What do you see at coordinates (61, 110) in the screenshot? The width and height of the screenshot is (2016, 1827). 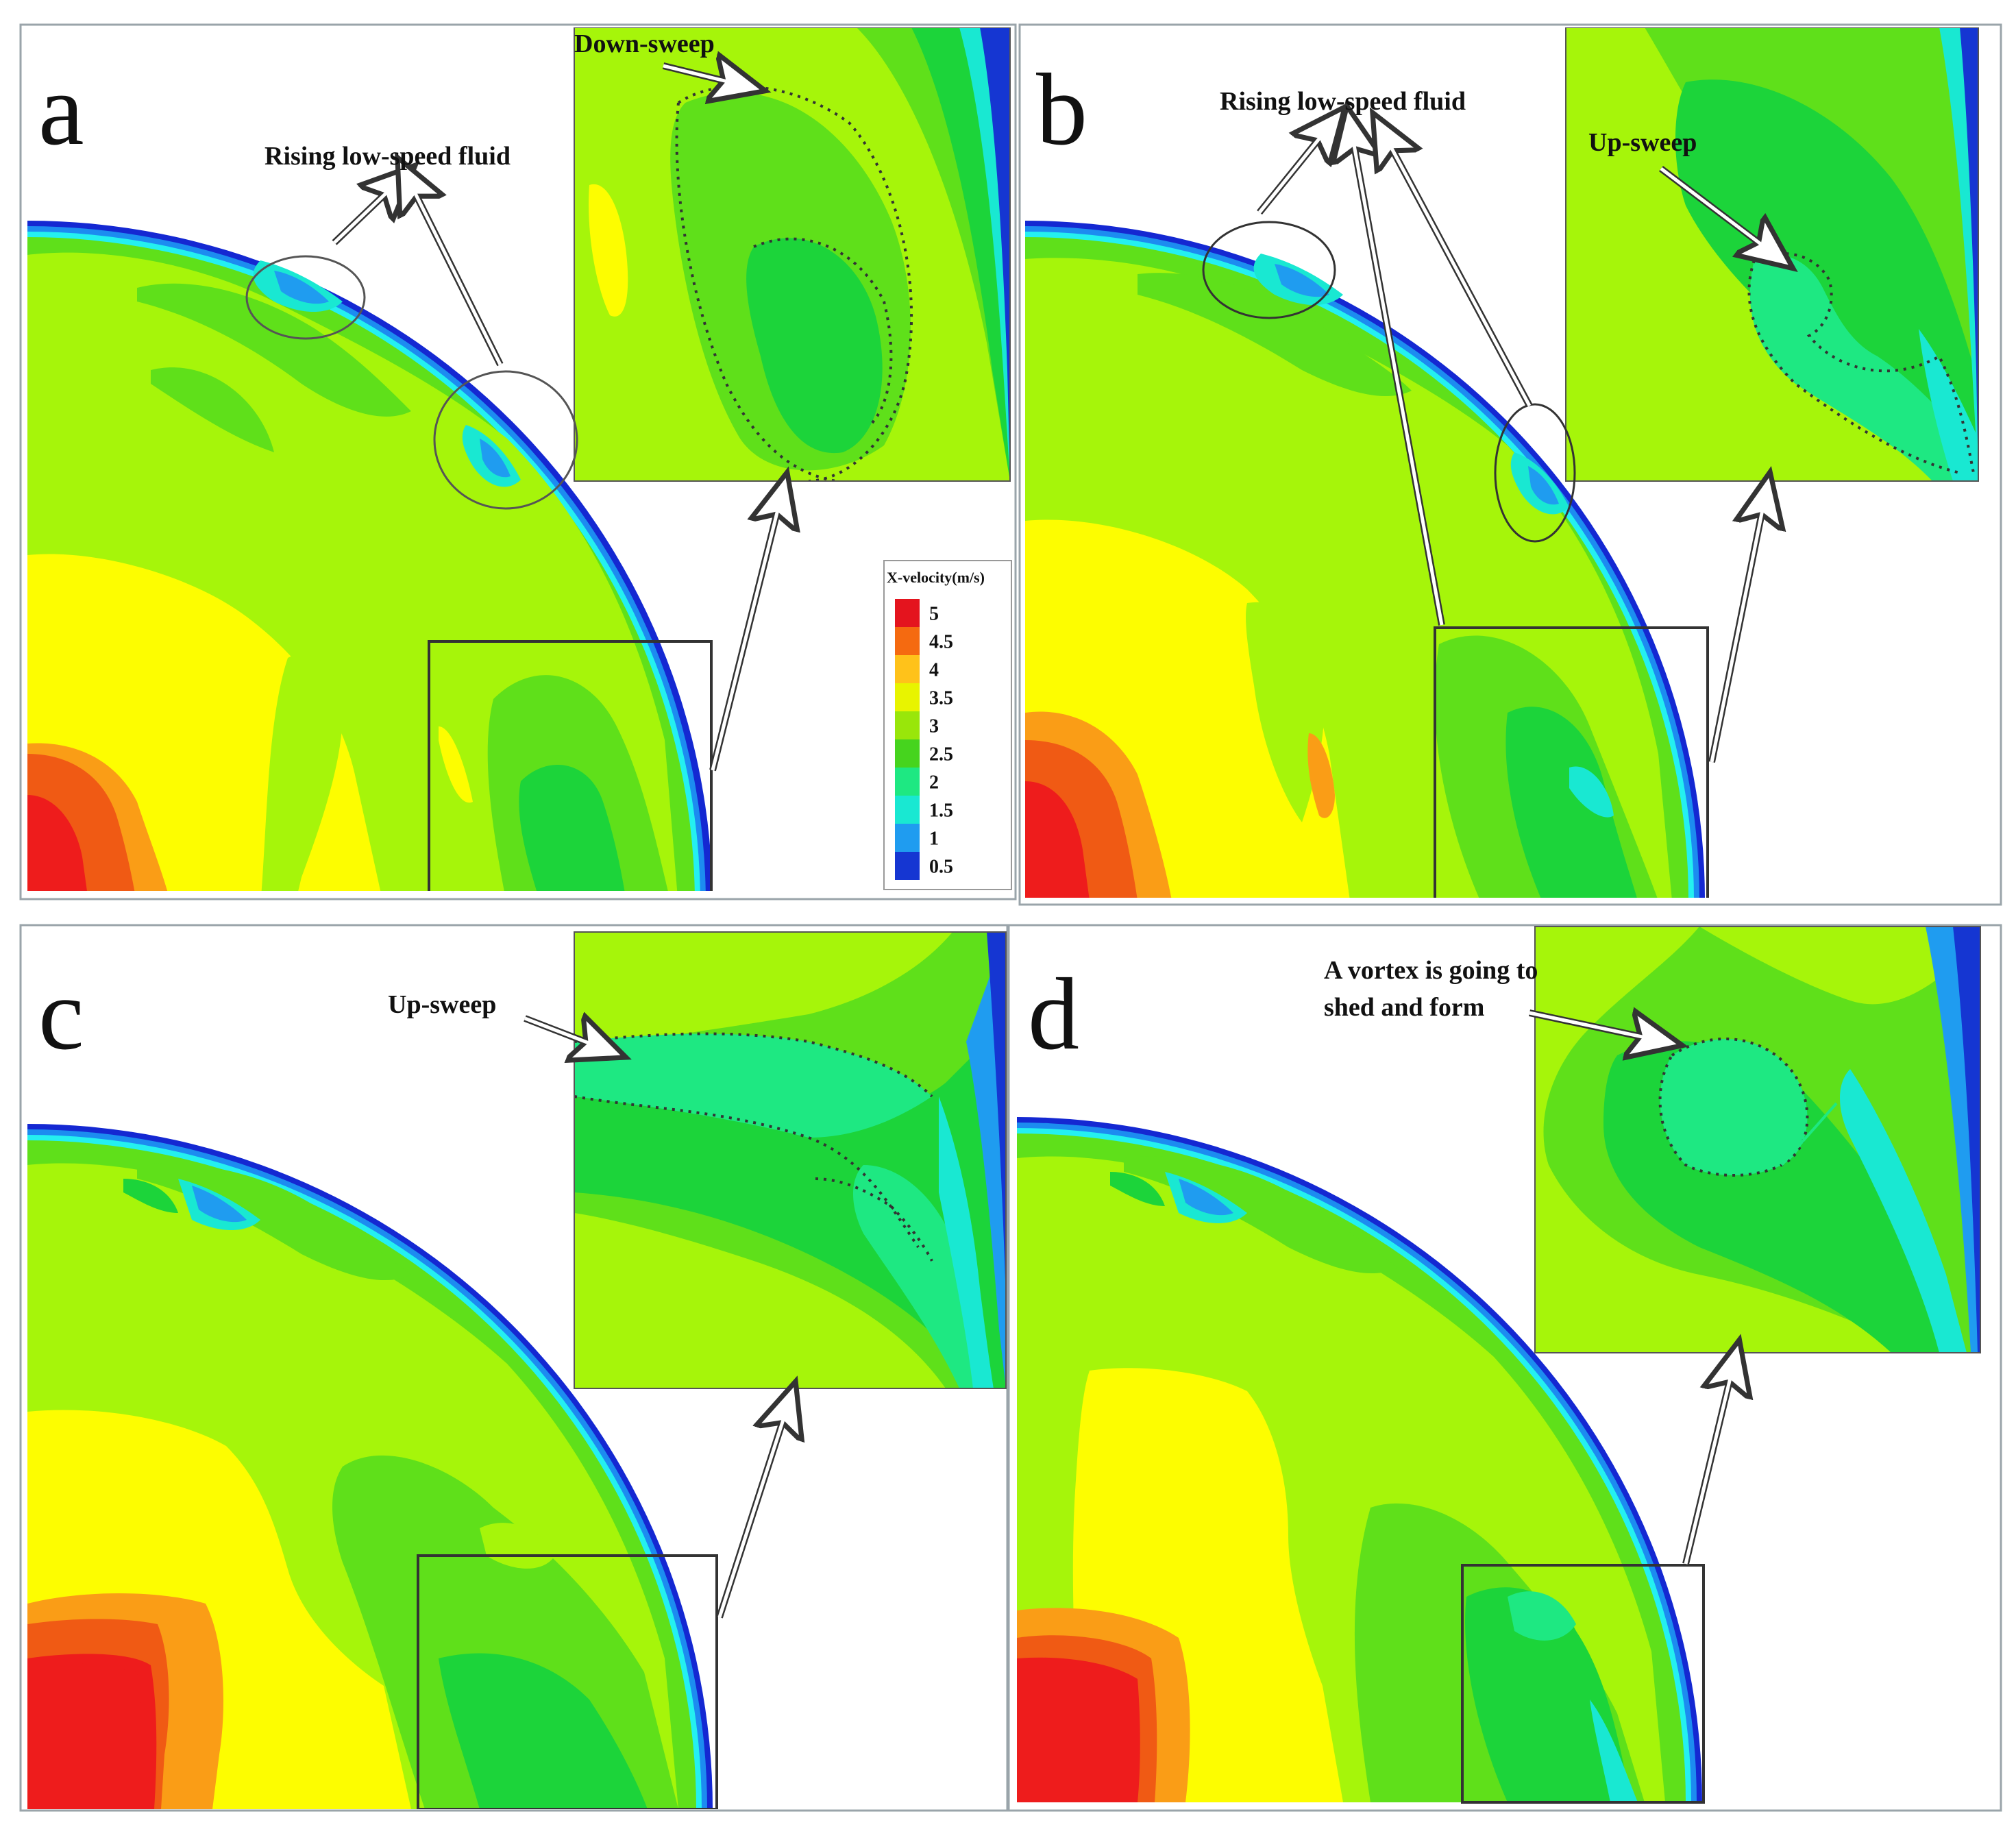 I see `panel-a-letter: a` at bounding box center [61, 110].